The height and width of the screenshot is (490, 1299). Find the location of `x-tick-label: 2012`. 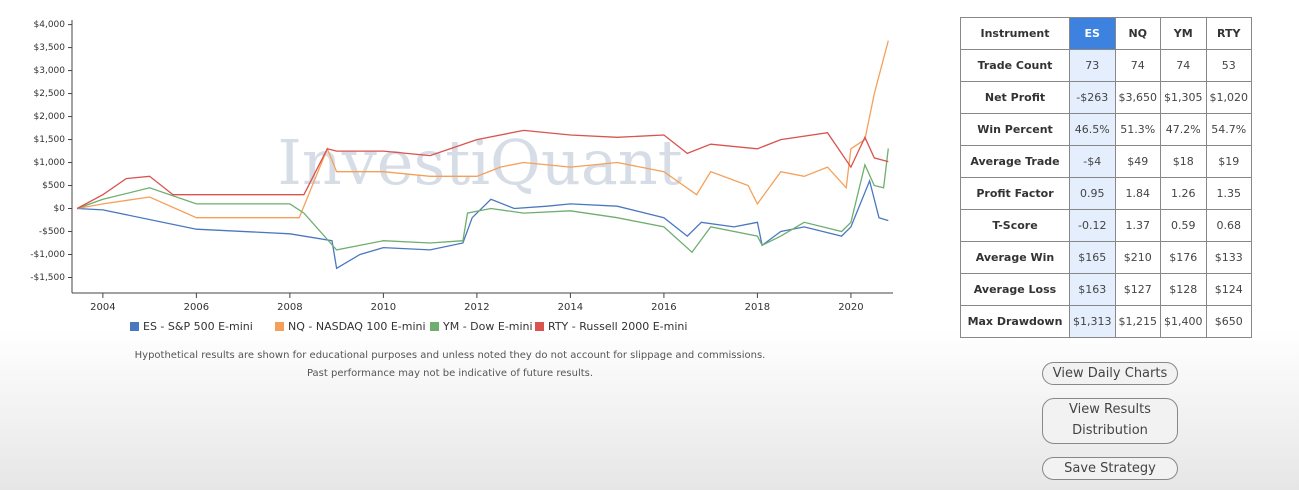

x-tick-label: 2012 is located at coordinates (476, 307).